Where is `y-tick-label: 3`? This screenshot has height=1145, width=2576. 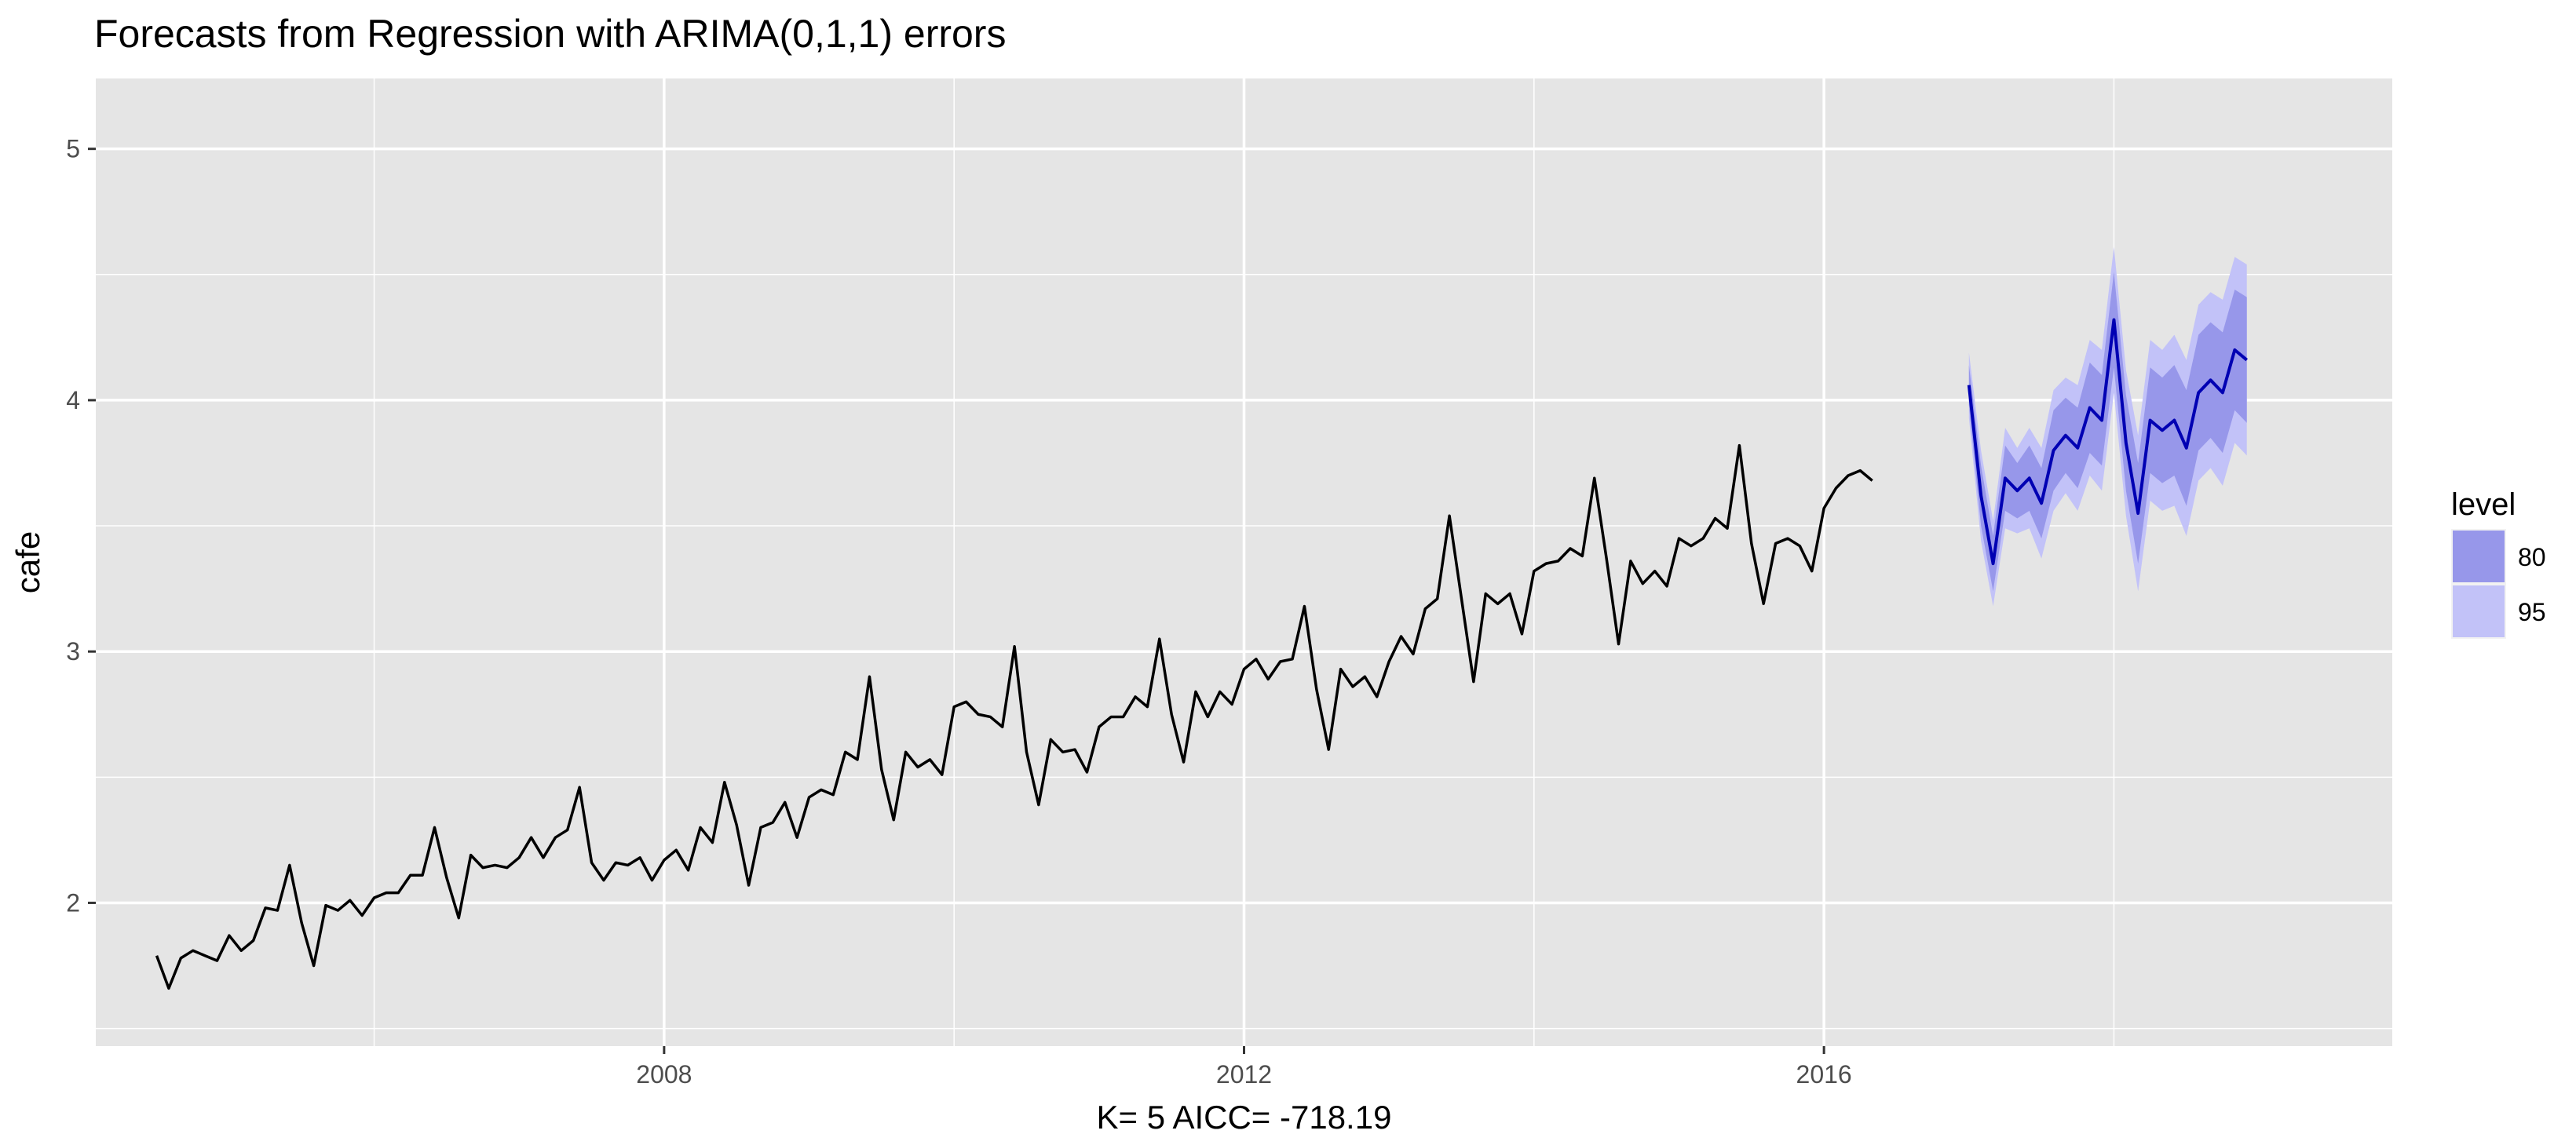
y-tick-label: 3 is located at coordinates (73, 651).